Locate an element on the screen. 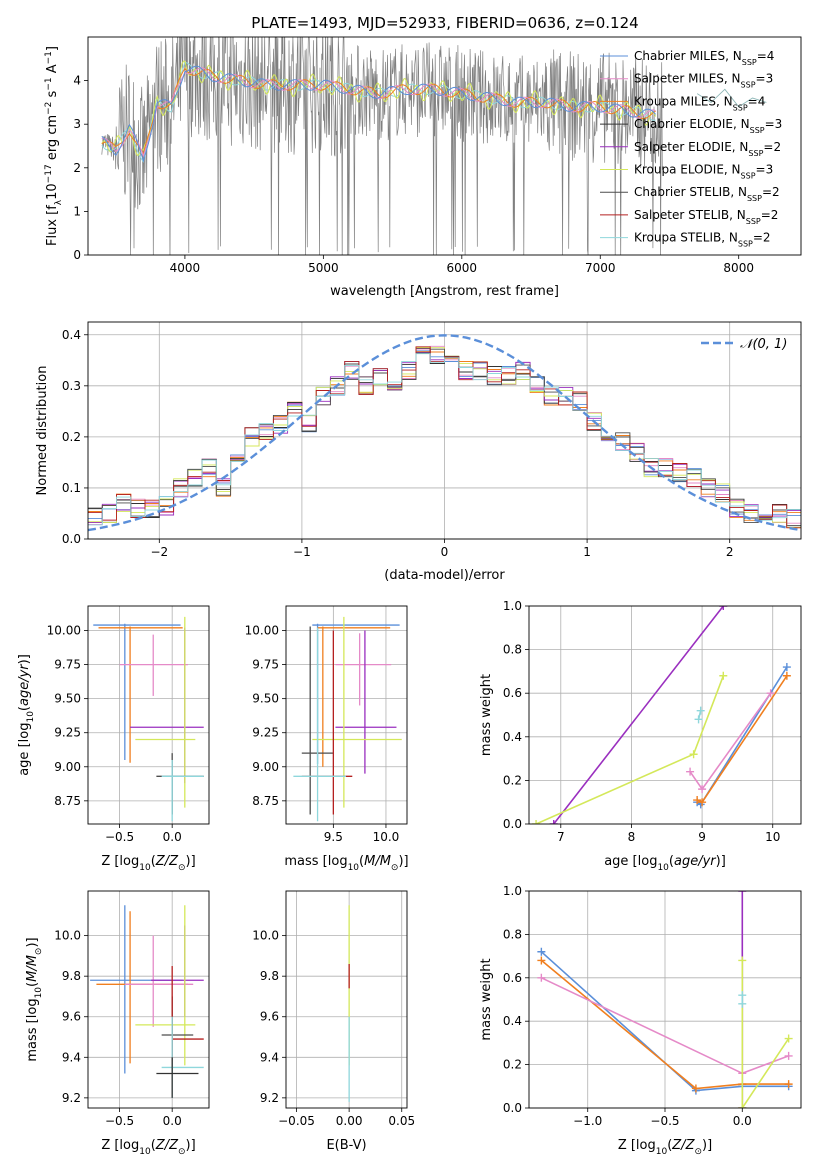  y-tick-label: 8.75 is located at coordinates (265, 801).